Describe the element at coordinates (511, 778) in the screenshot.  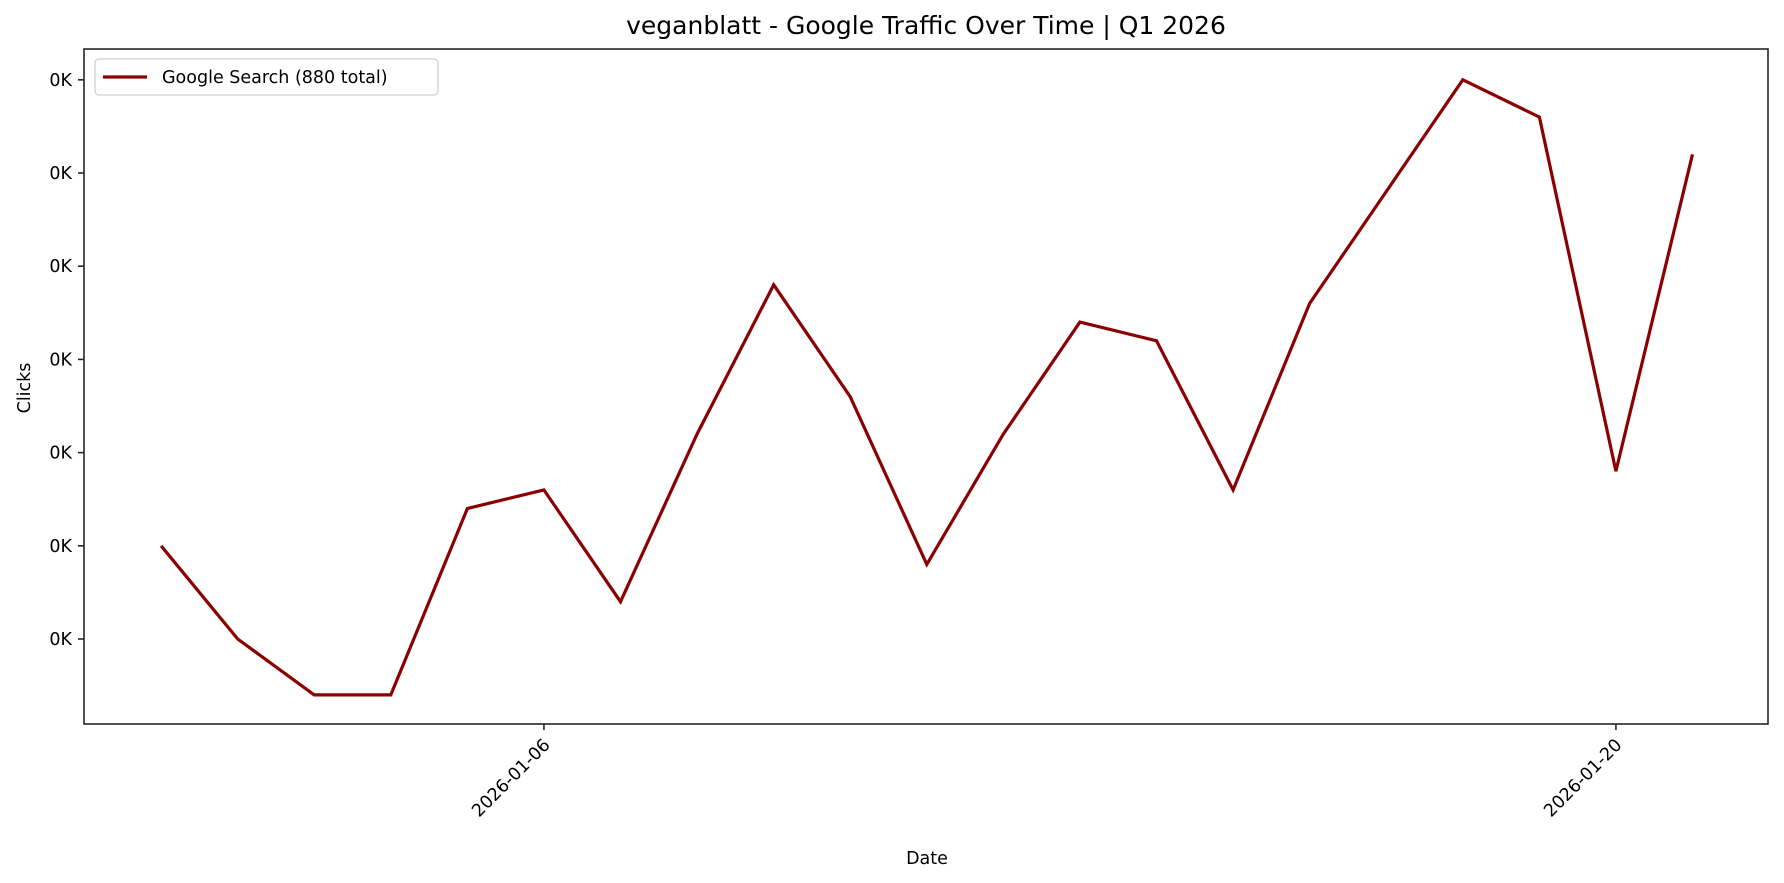
I see `x-tick-label: 2026-01-06` at that location.